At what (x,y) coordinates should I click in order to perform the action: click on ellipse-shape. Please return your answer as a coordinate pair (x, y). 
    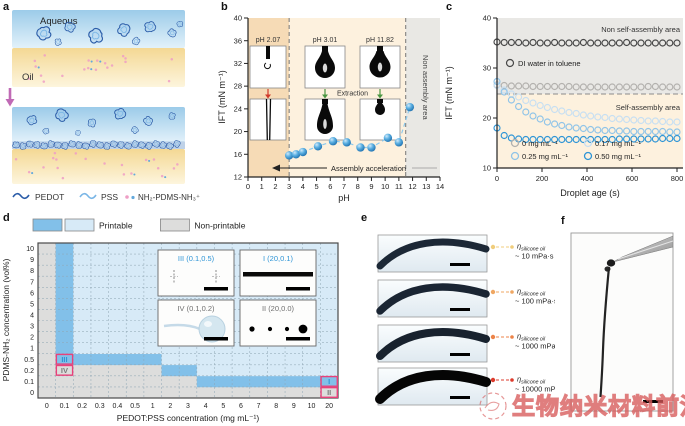
    Looking at the image, I should click on (325, 124).